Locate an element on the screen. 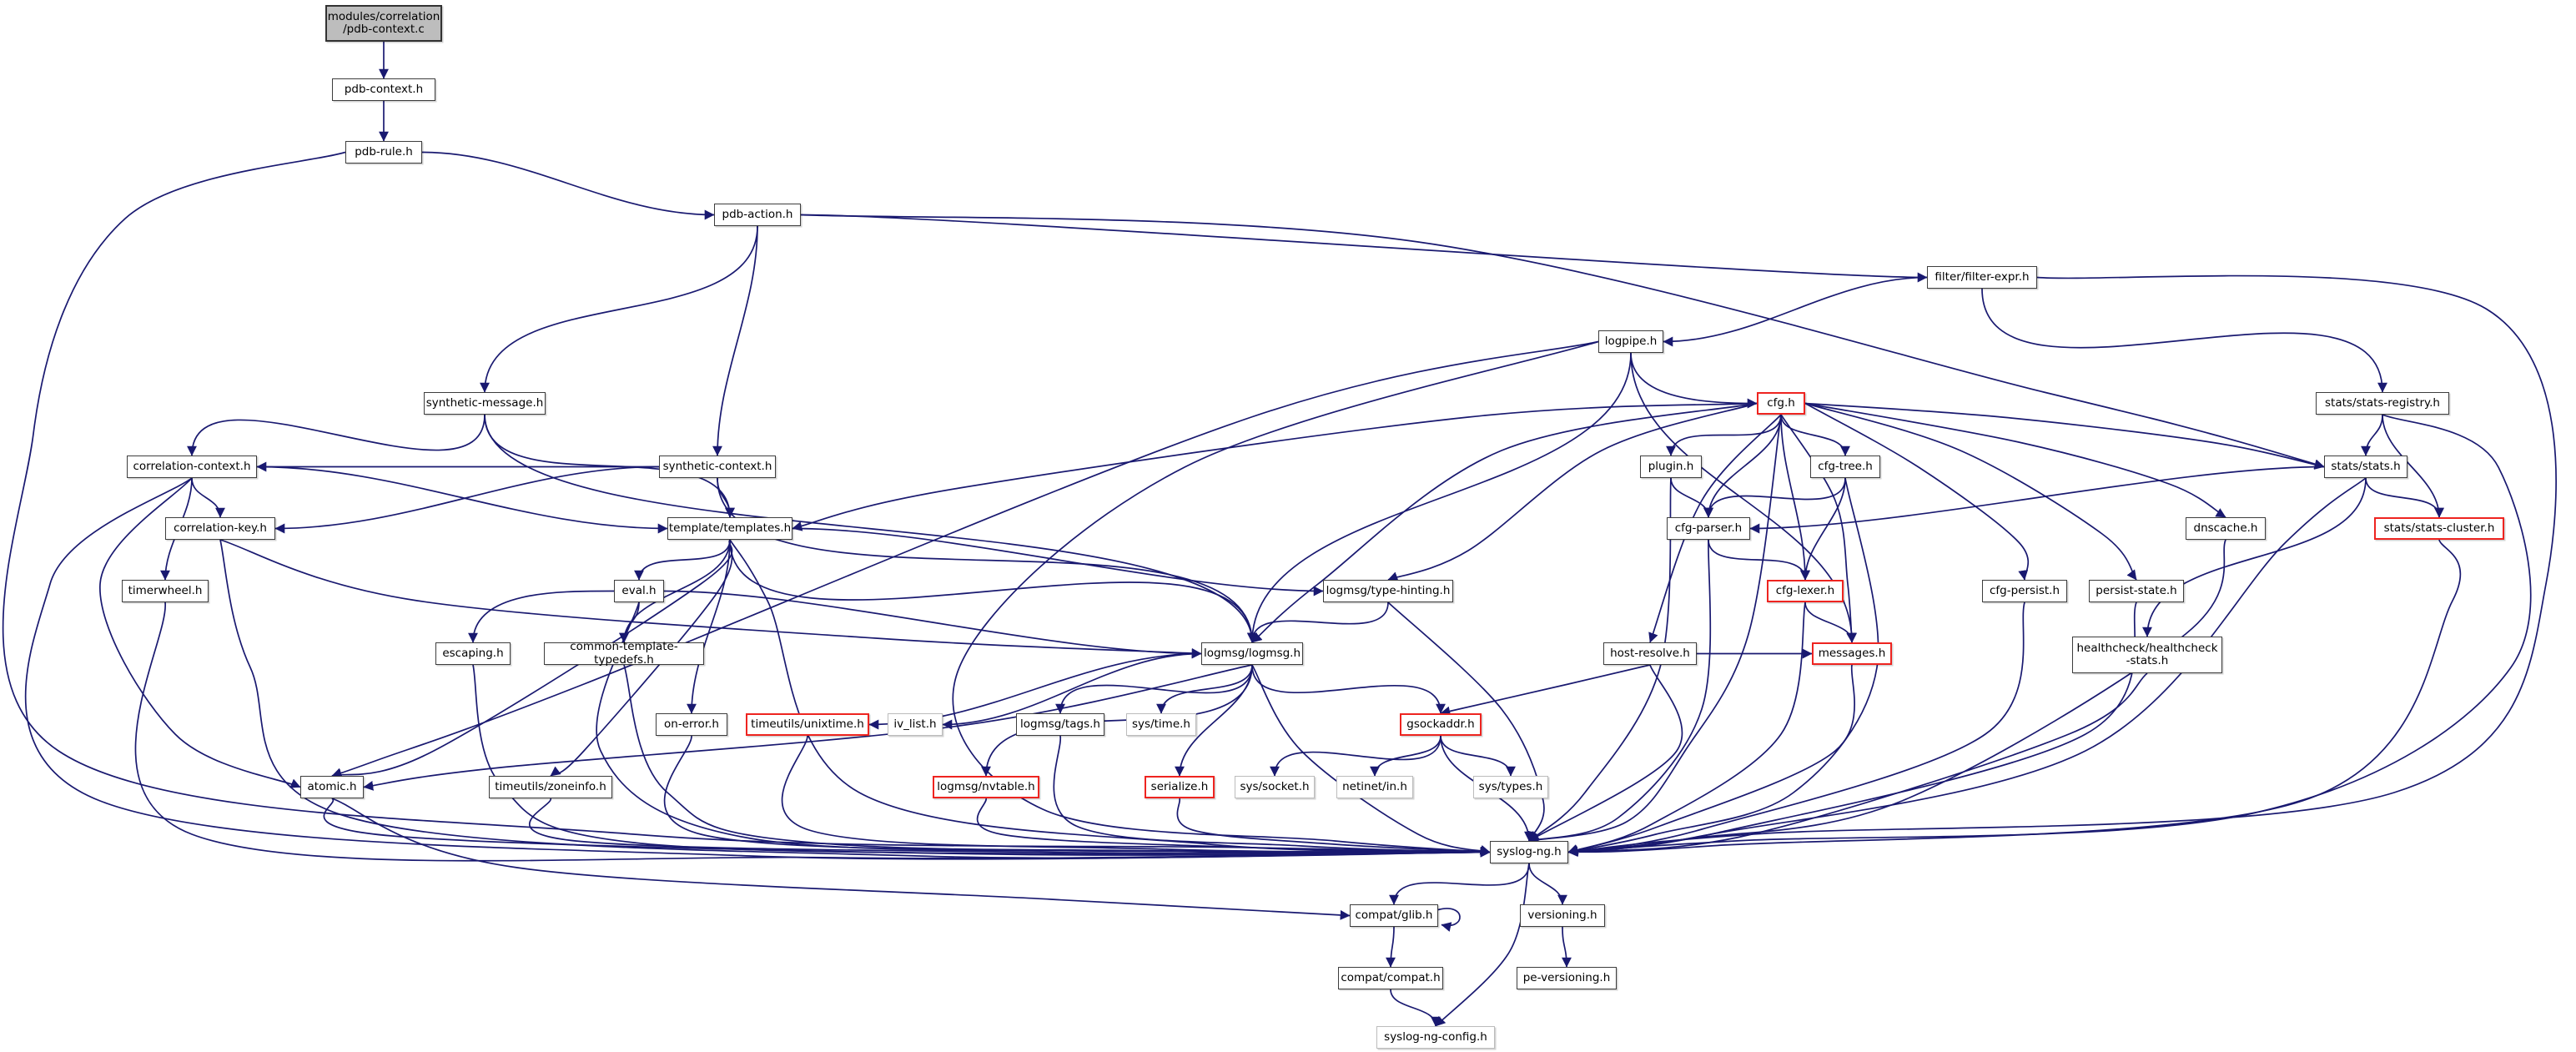 The height and width of the screenshot is (1052, 2576). node-label: compat/compat.h is located at coordinates (1391, 977).